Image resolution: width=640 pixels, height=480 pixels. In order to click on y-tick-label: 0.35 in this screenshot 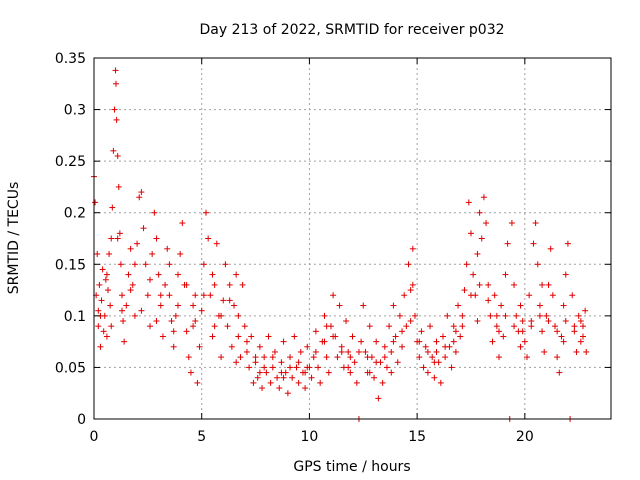, I will do `click(70, 59)`.